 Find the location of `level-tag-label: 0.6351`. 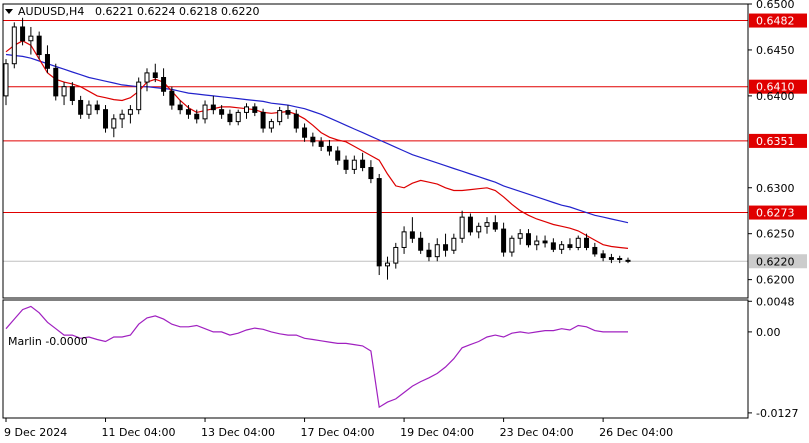

level-tag-label: 0.6351 is located at coordinates (775, 141).